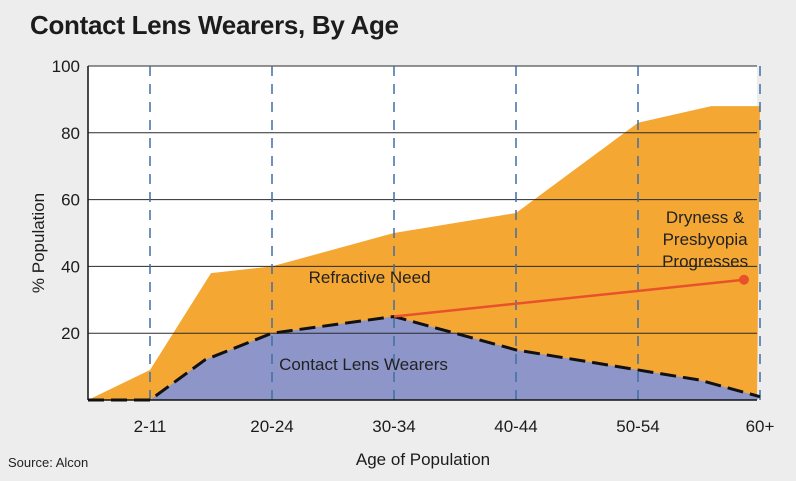  What do you see at coordinates (706, 239) in the screenshot?
I see `annotation-dryness-line: Presbyopia` at bounding box center [706, 239].